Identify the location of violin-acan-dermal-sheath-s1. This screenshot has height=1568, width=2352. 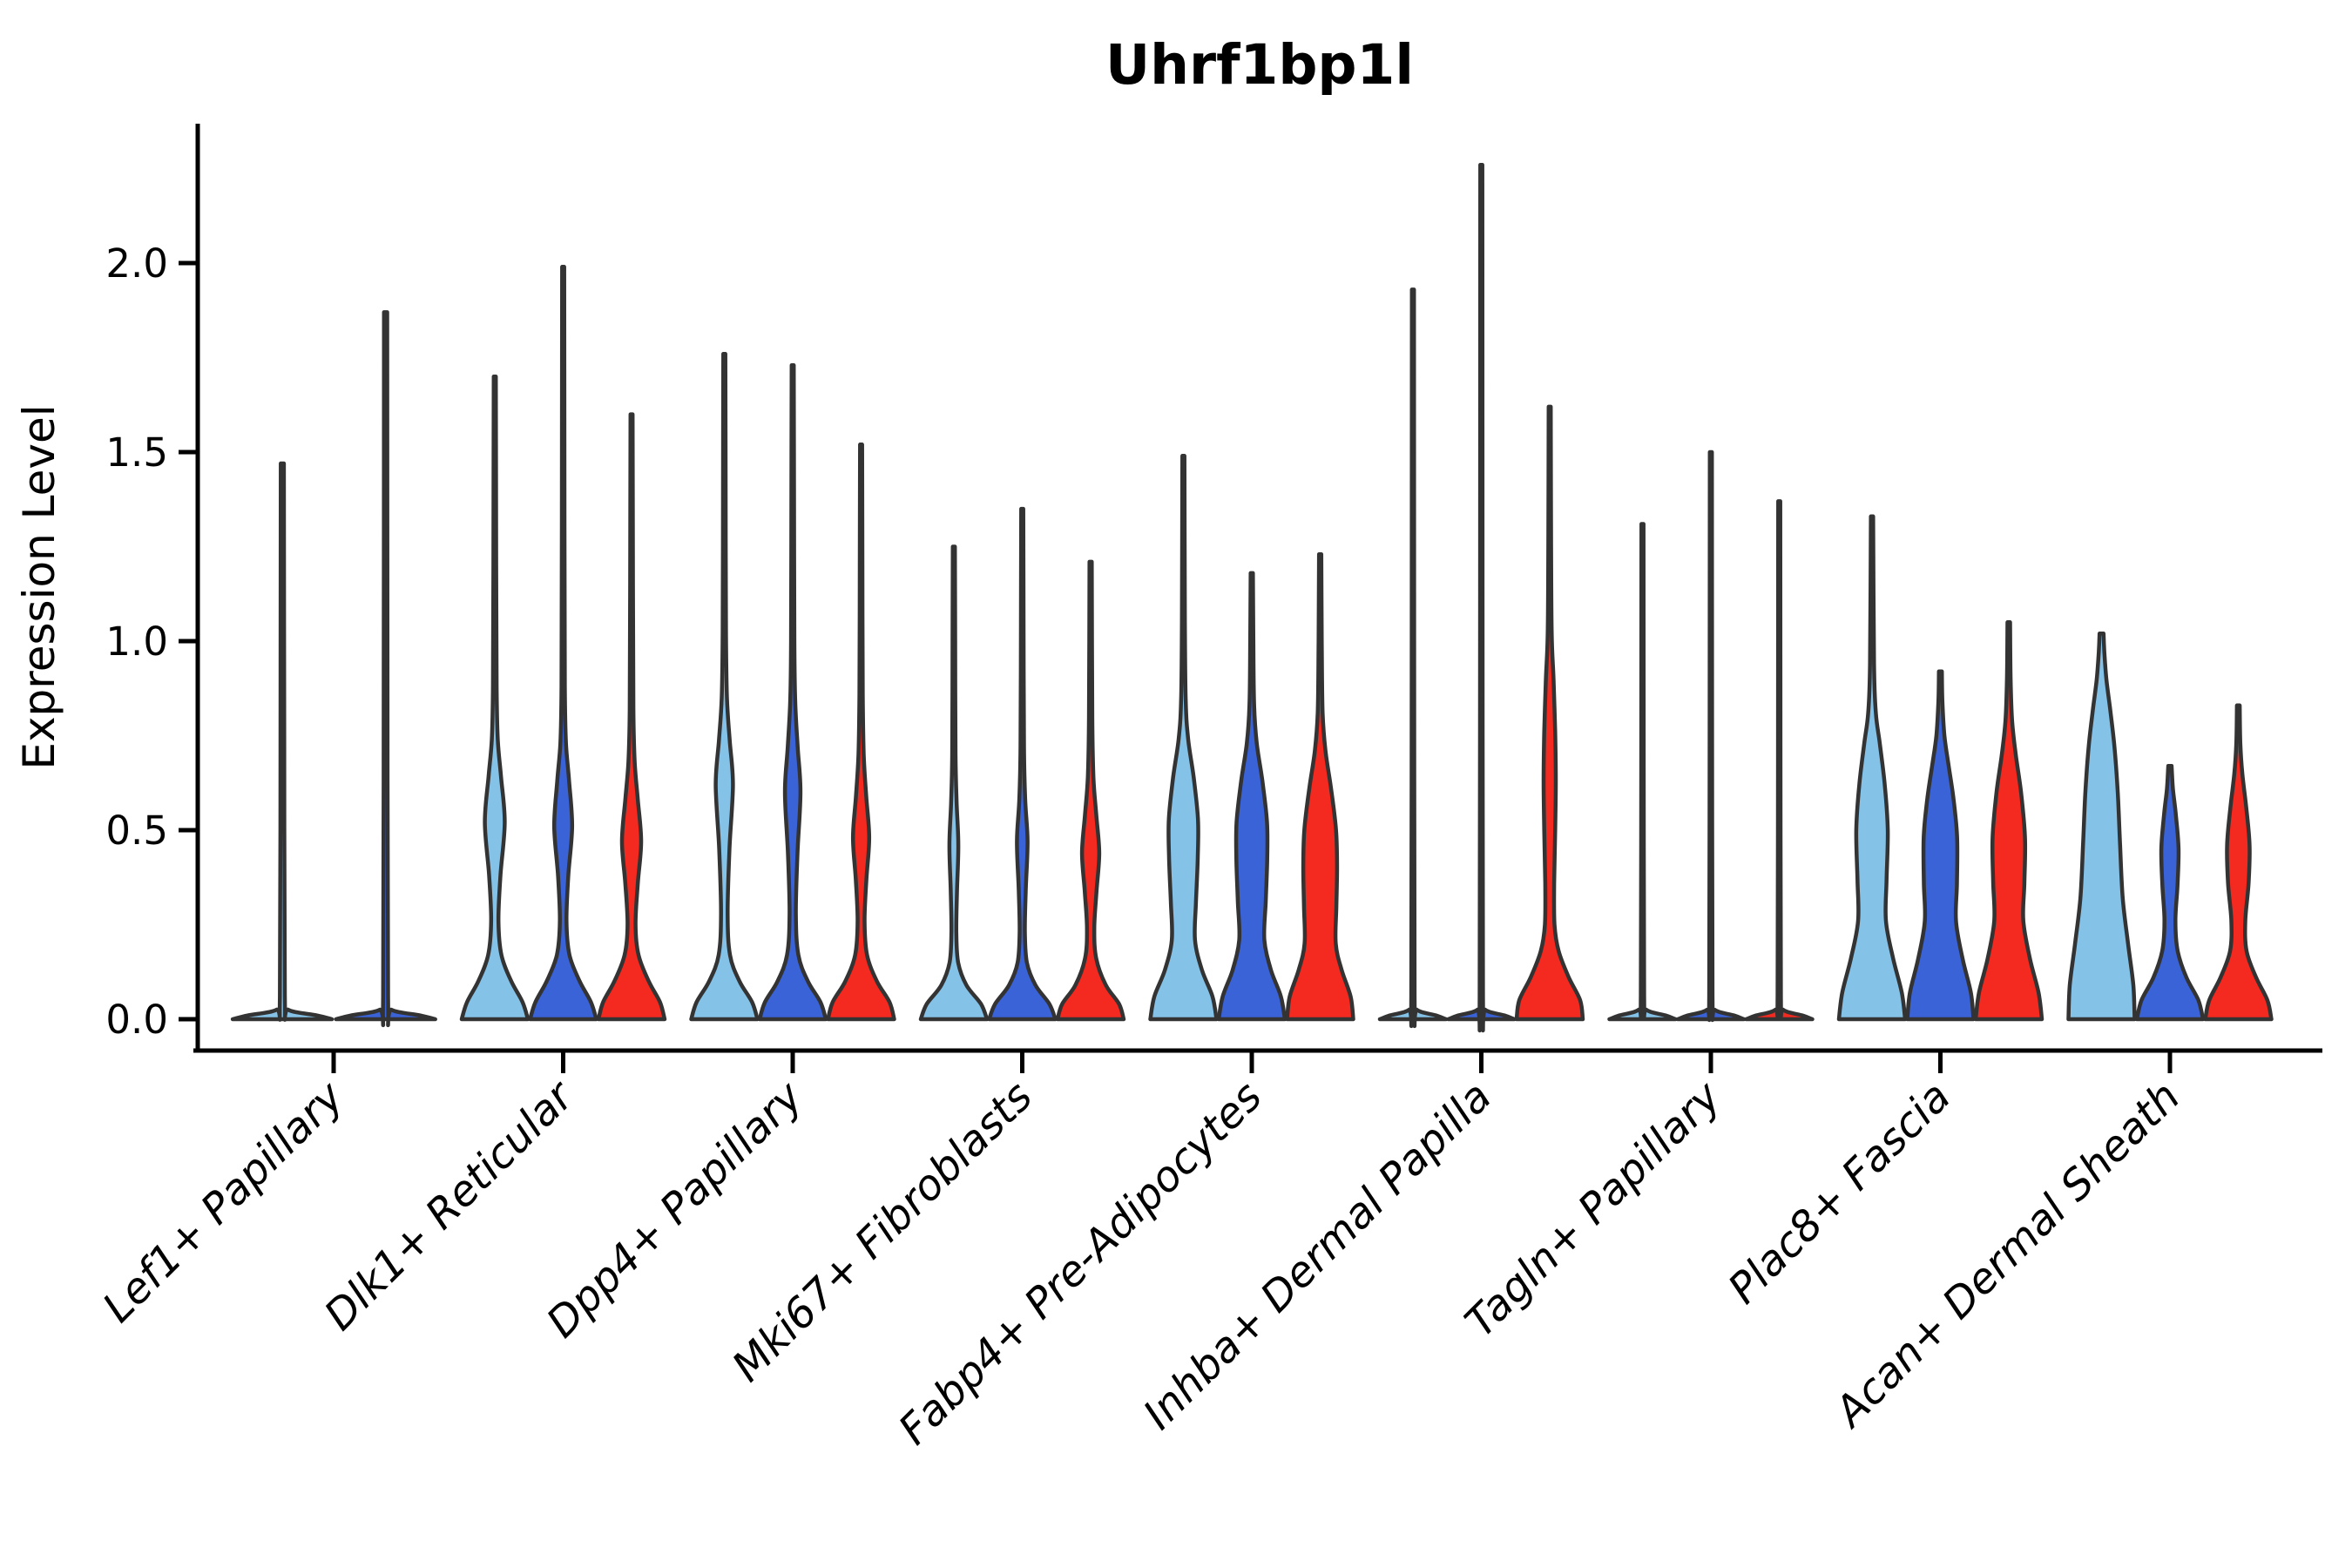
(2101, 827).